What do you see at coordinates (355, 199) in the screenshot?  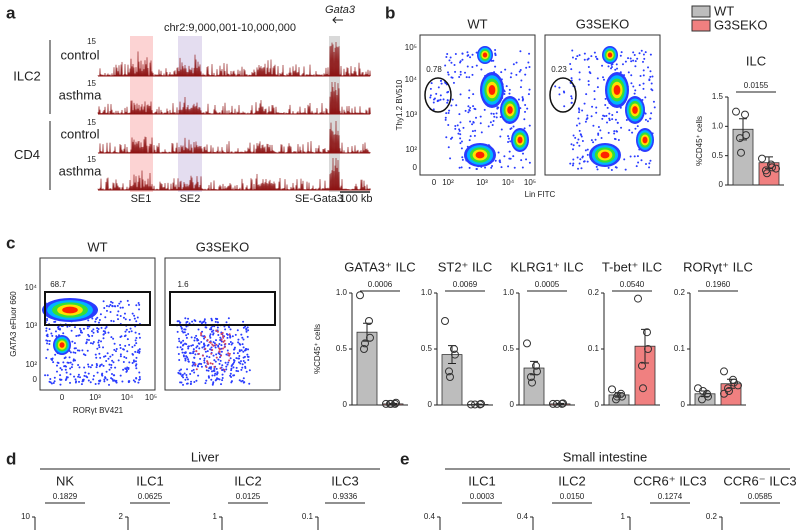 I see `scale-bar-label: 100 kb` at bounding box center [355, 199].